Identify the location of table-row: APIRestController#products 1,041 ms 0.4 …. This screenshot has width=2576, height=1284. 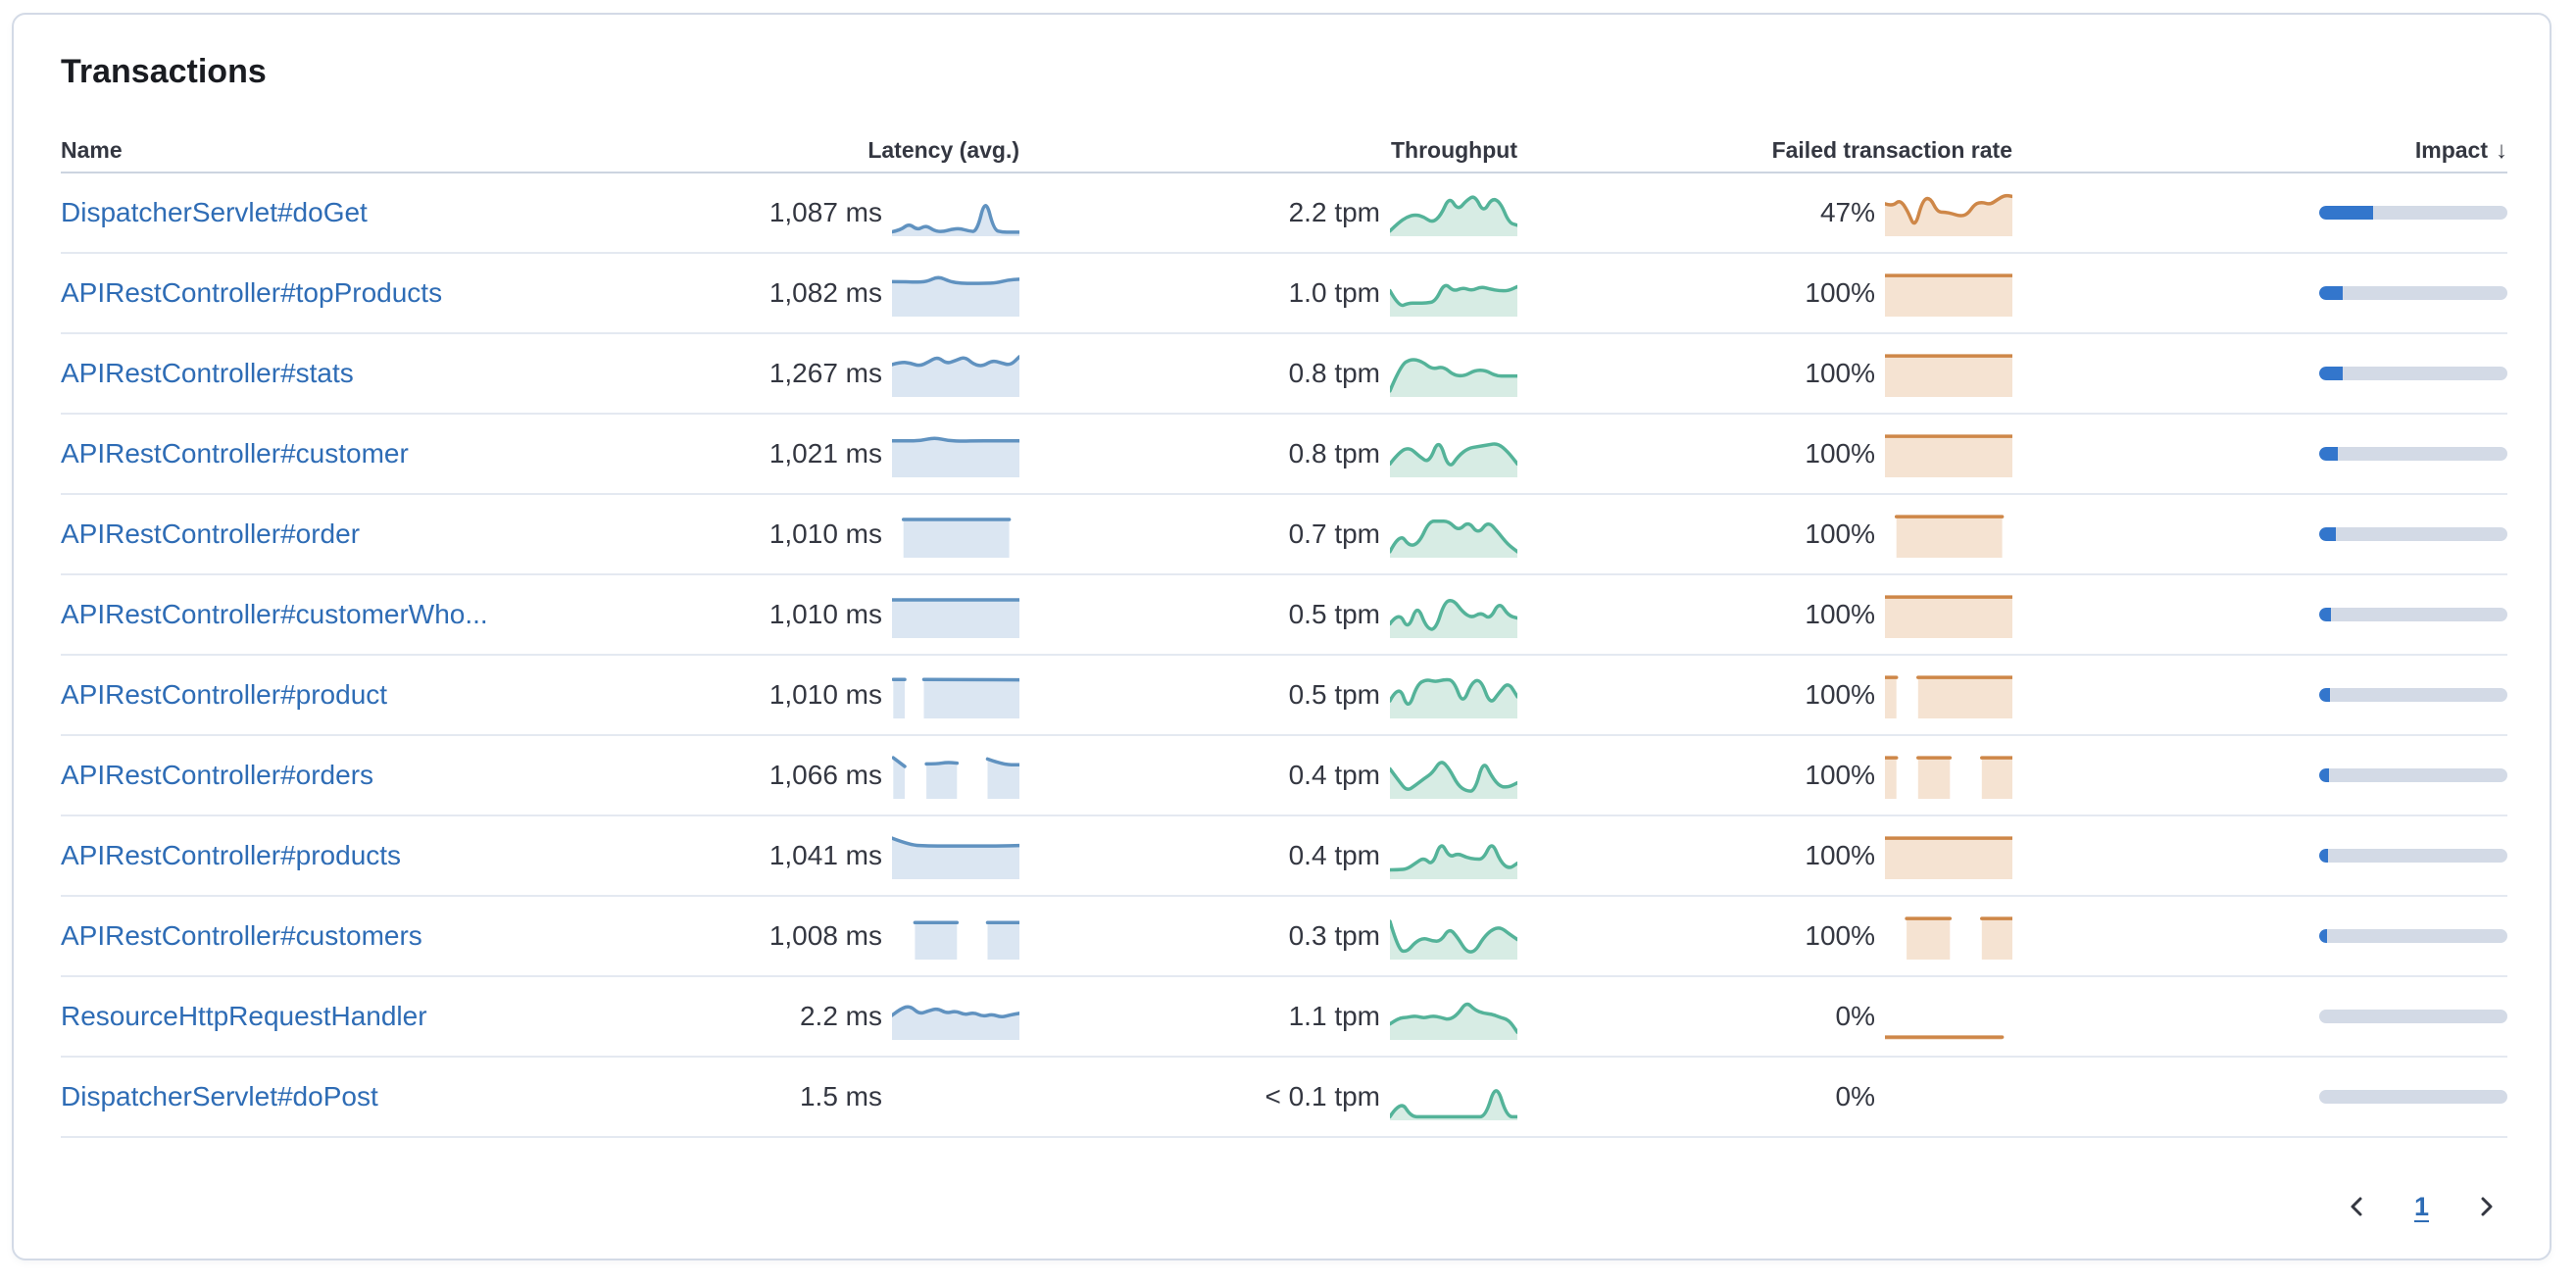
(1284, 856).